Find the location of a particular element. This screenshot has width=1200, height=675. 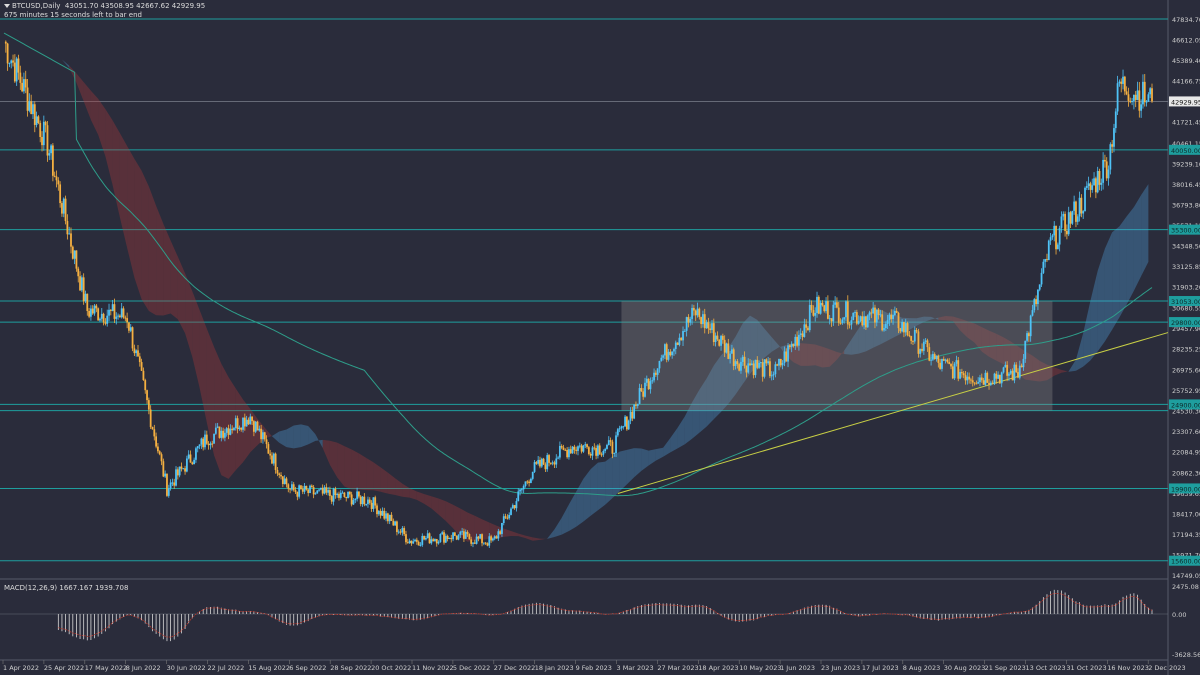

macd-axis-label: -3628.56 is located at coordinates (1186, 655).